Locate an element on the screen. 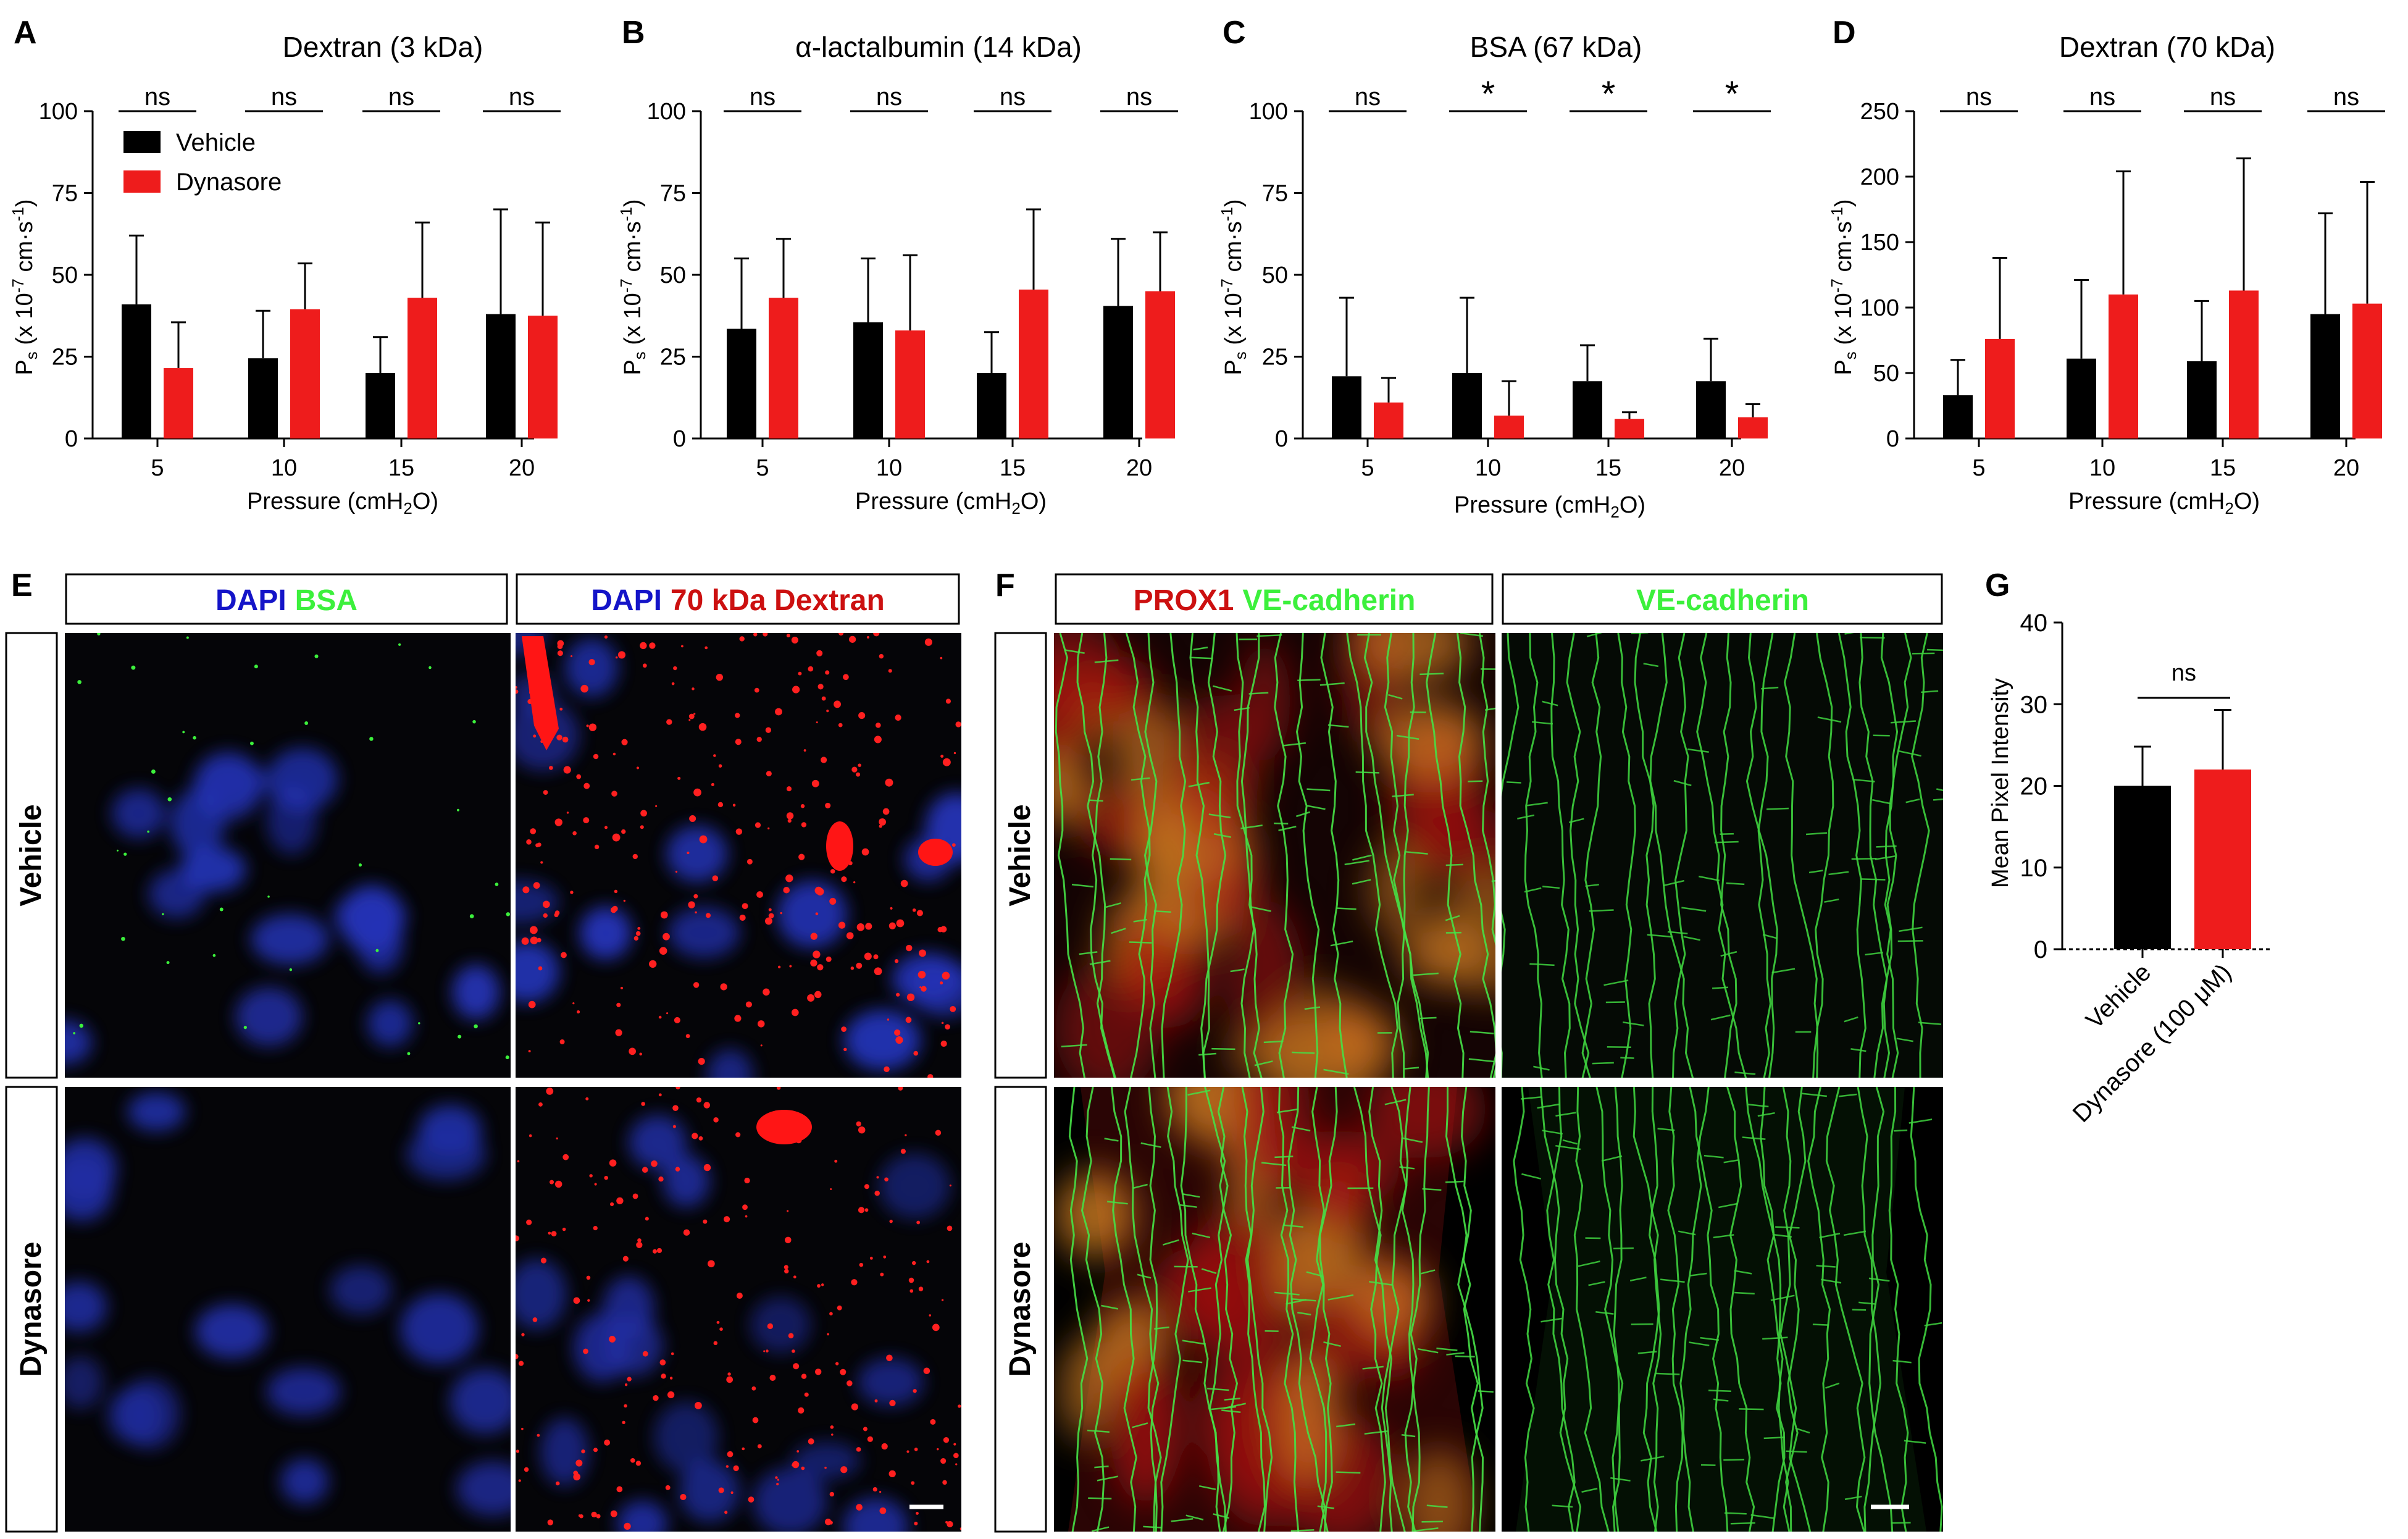 The height and width of the screenshot is (1539, 2408). chart-c-xtick-label: 15 is located at coordinates (1608, 468).